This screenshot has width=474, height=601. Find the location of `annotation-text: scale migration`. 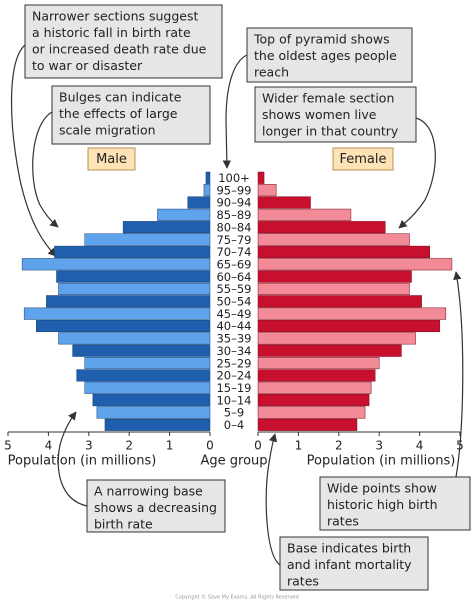

annotation-text: scale migration is located at coordinates (107, 130).